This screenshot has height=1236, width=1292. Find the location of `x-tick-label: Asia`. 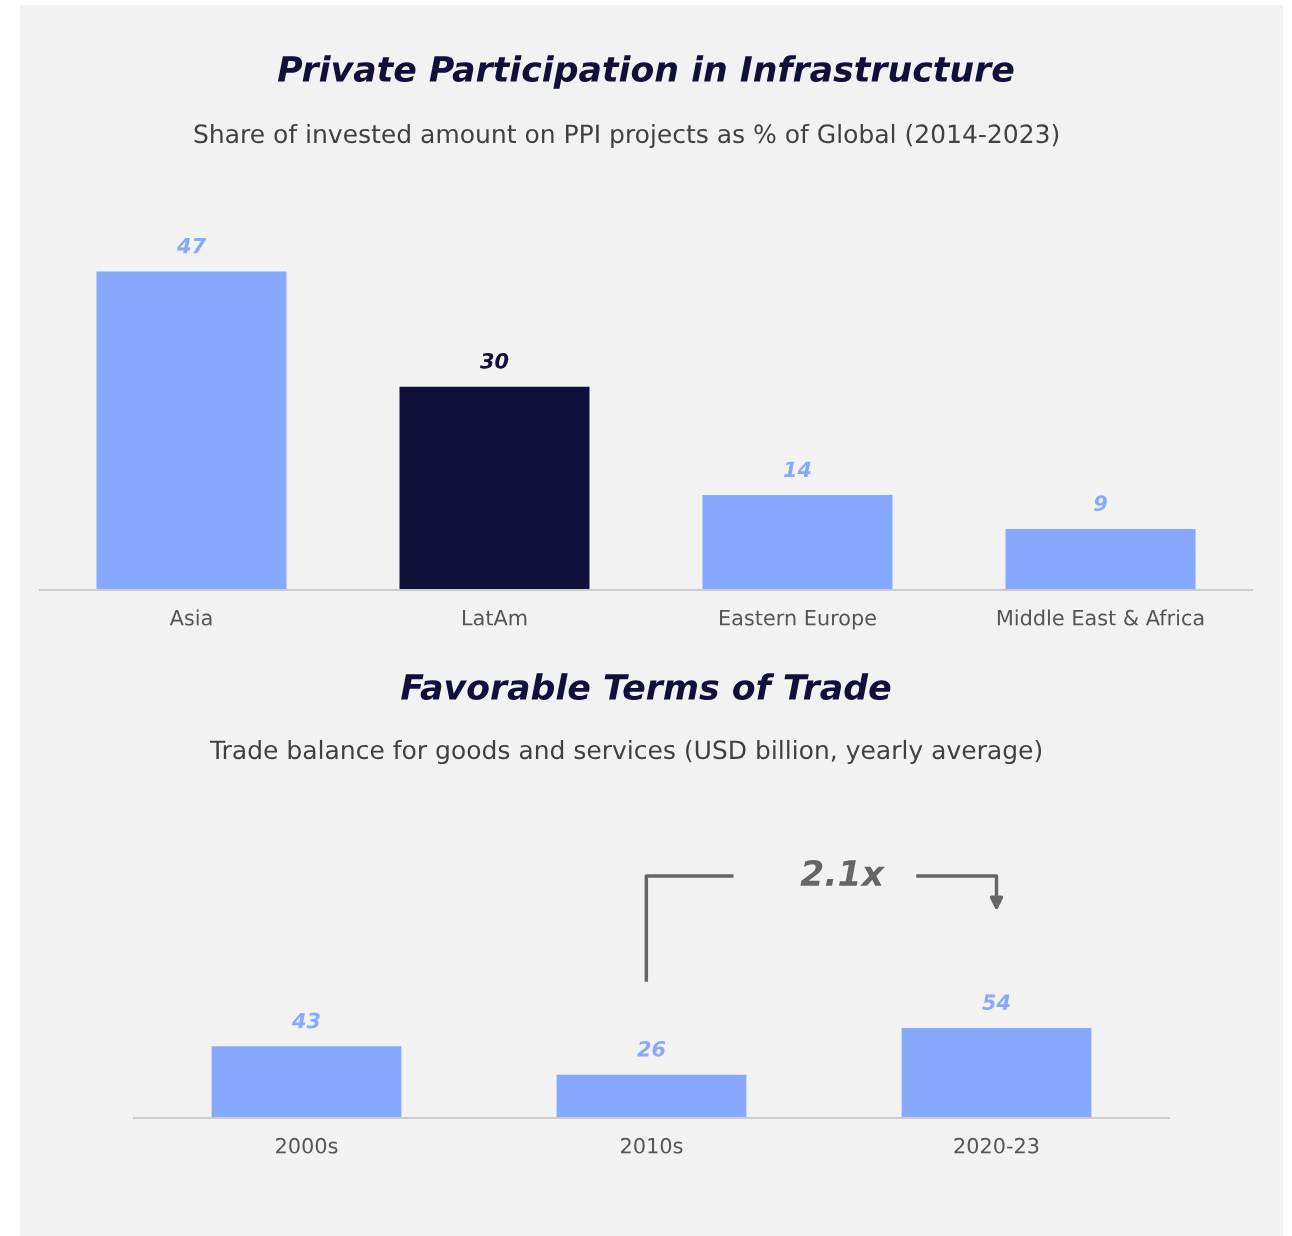

x-tick-label: Asia is located at coordinates (190, 617).